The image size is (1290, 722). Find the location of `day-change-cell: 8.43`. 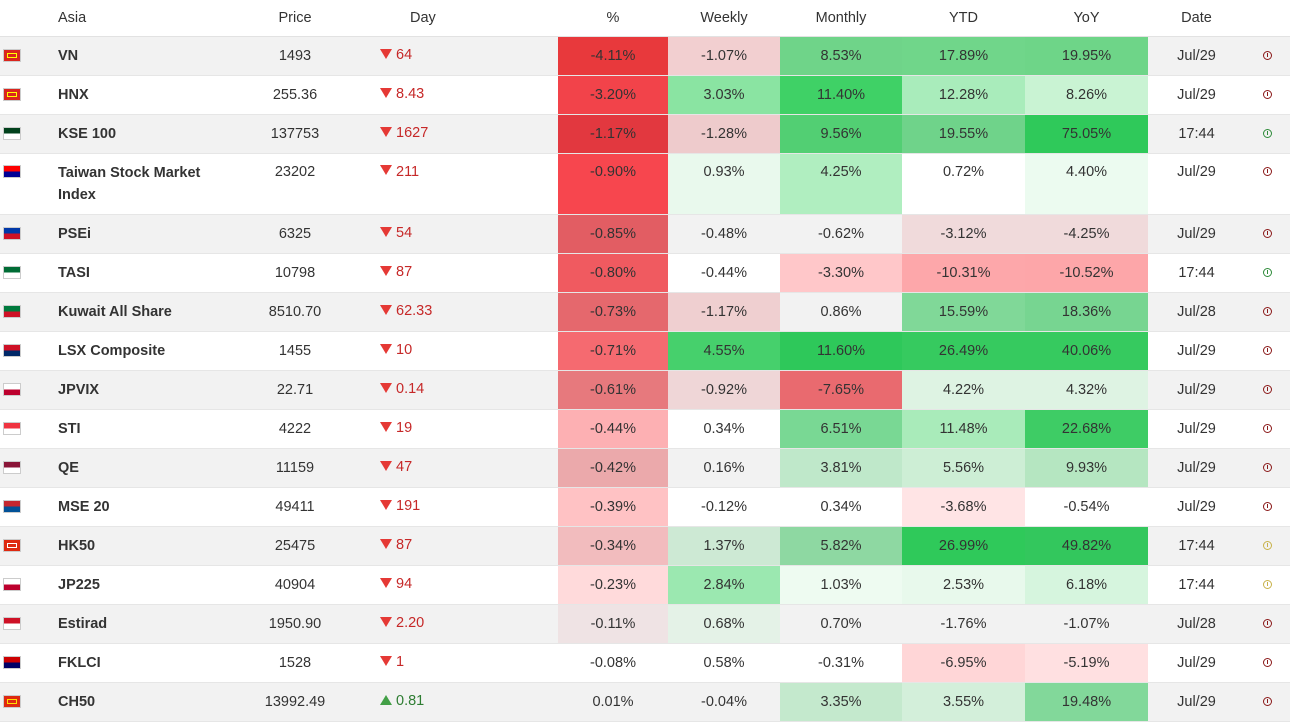

day-change-cell: 8.43 is located at coordinates (469, 94).